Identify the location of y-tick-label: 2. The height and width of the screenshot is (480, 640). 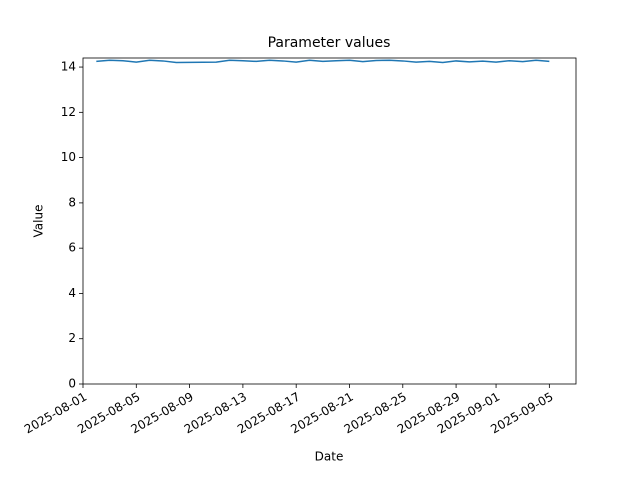
(72, 338).